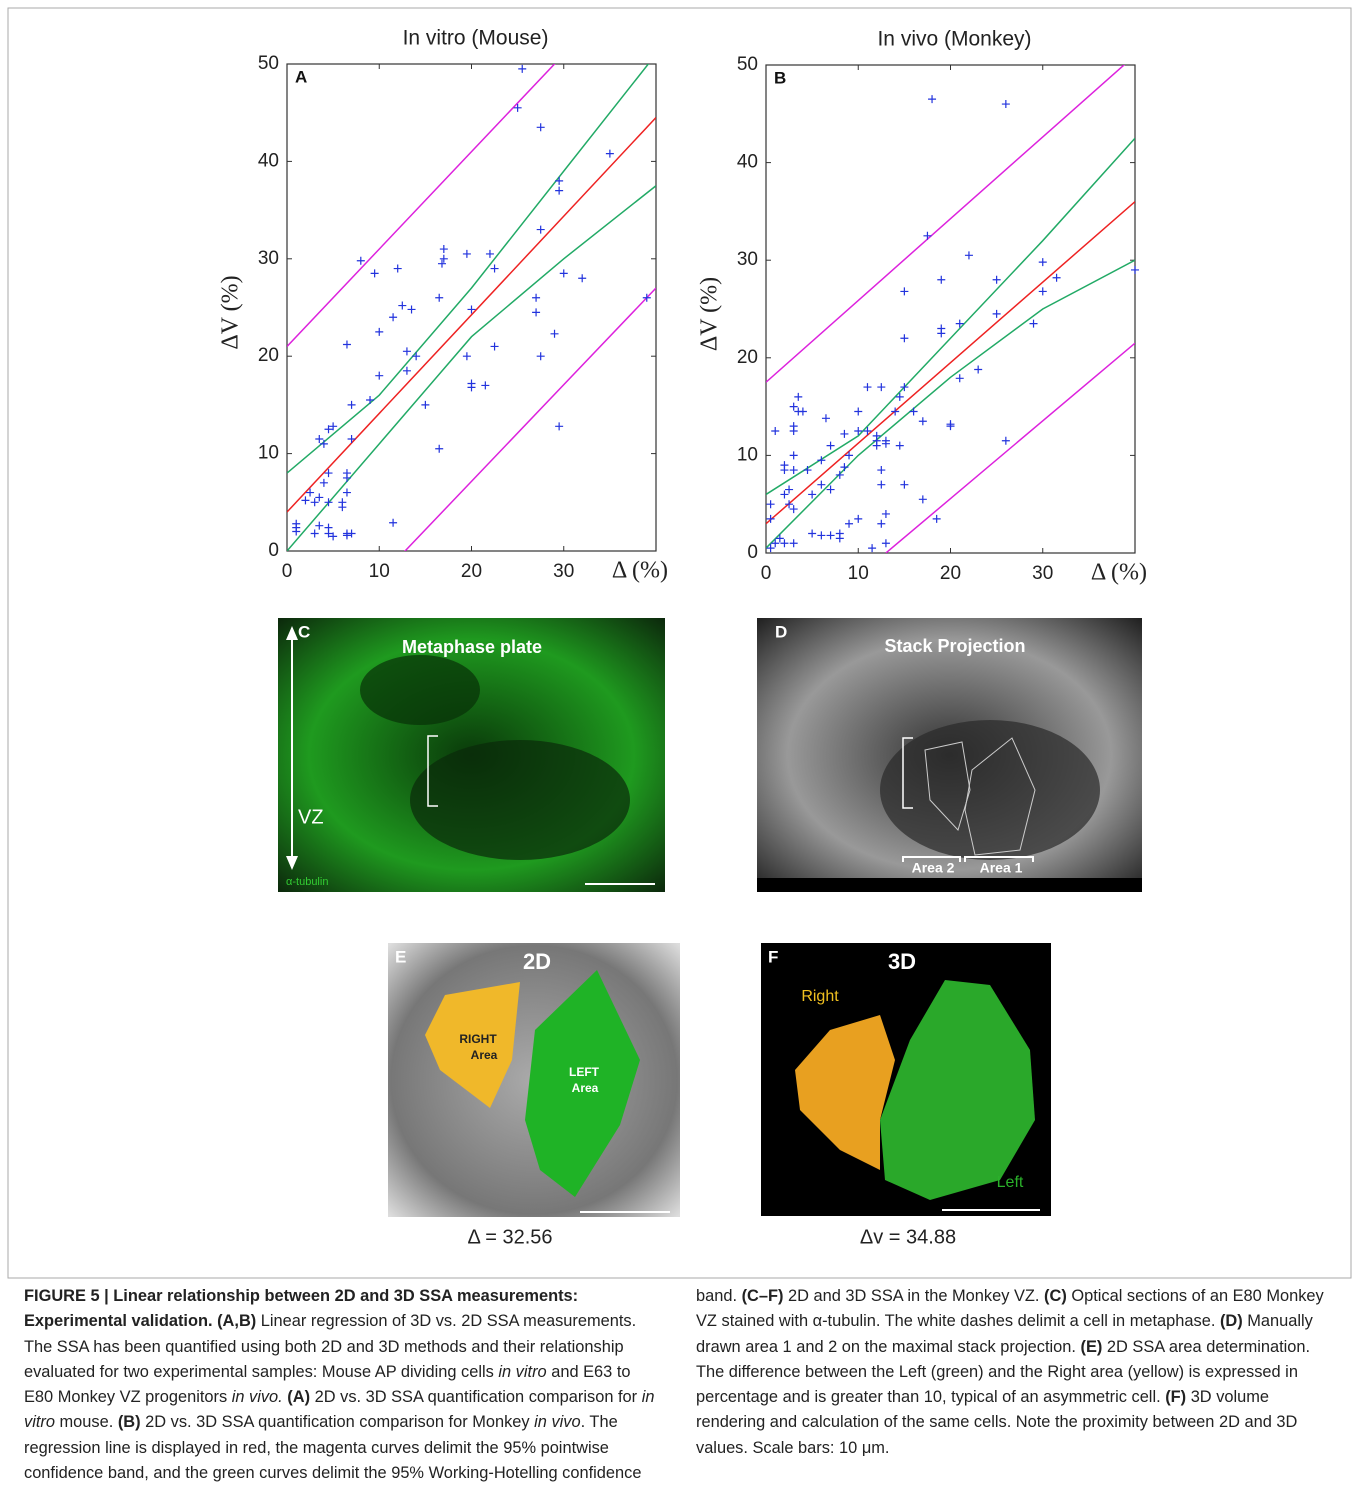  I want to click on y-tick-label: 20, so click(747, 357).